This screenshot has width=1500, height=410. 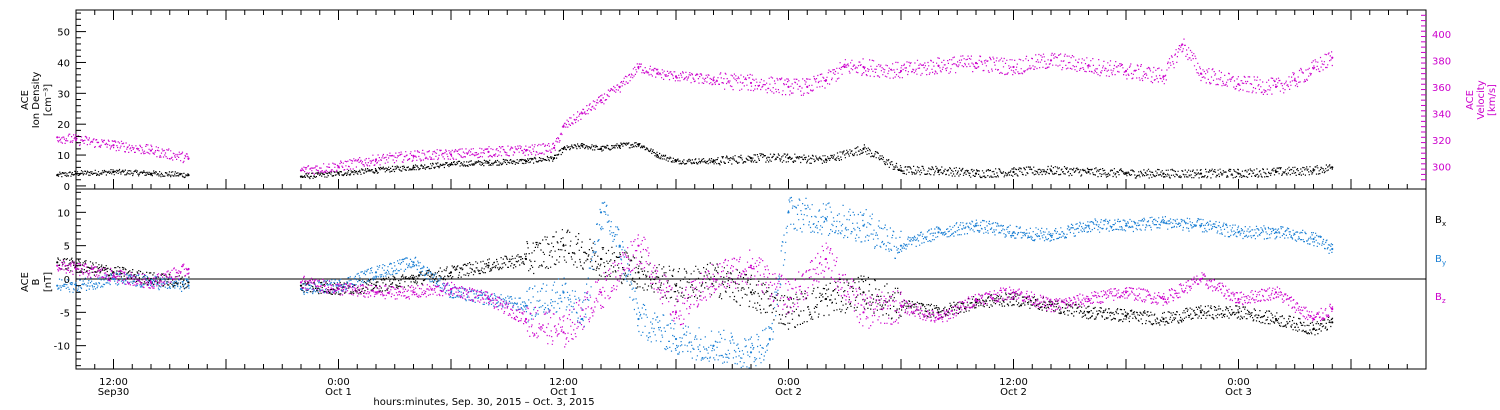 I want to click on legend-entry-by-subscript: y, so click(x=1444, y=263).